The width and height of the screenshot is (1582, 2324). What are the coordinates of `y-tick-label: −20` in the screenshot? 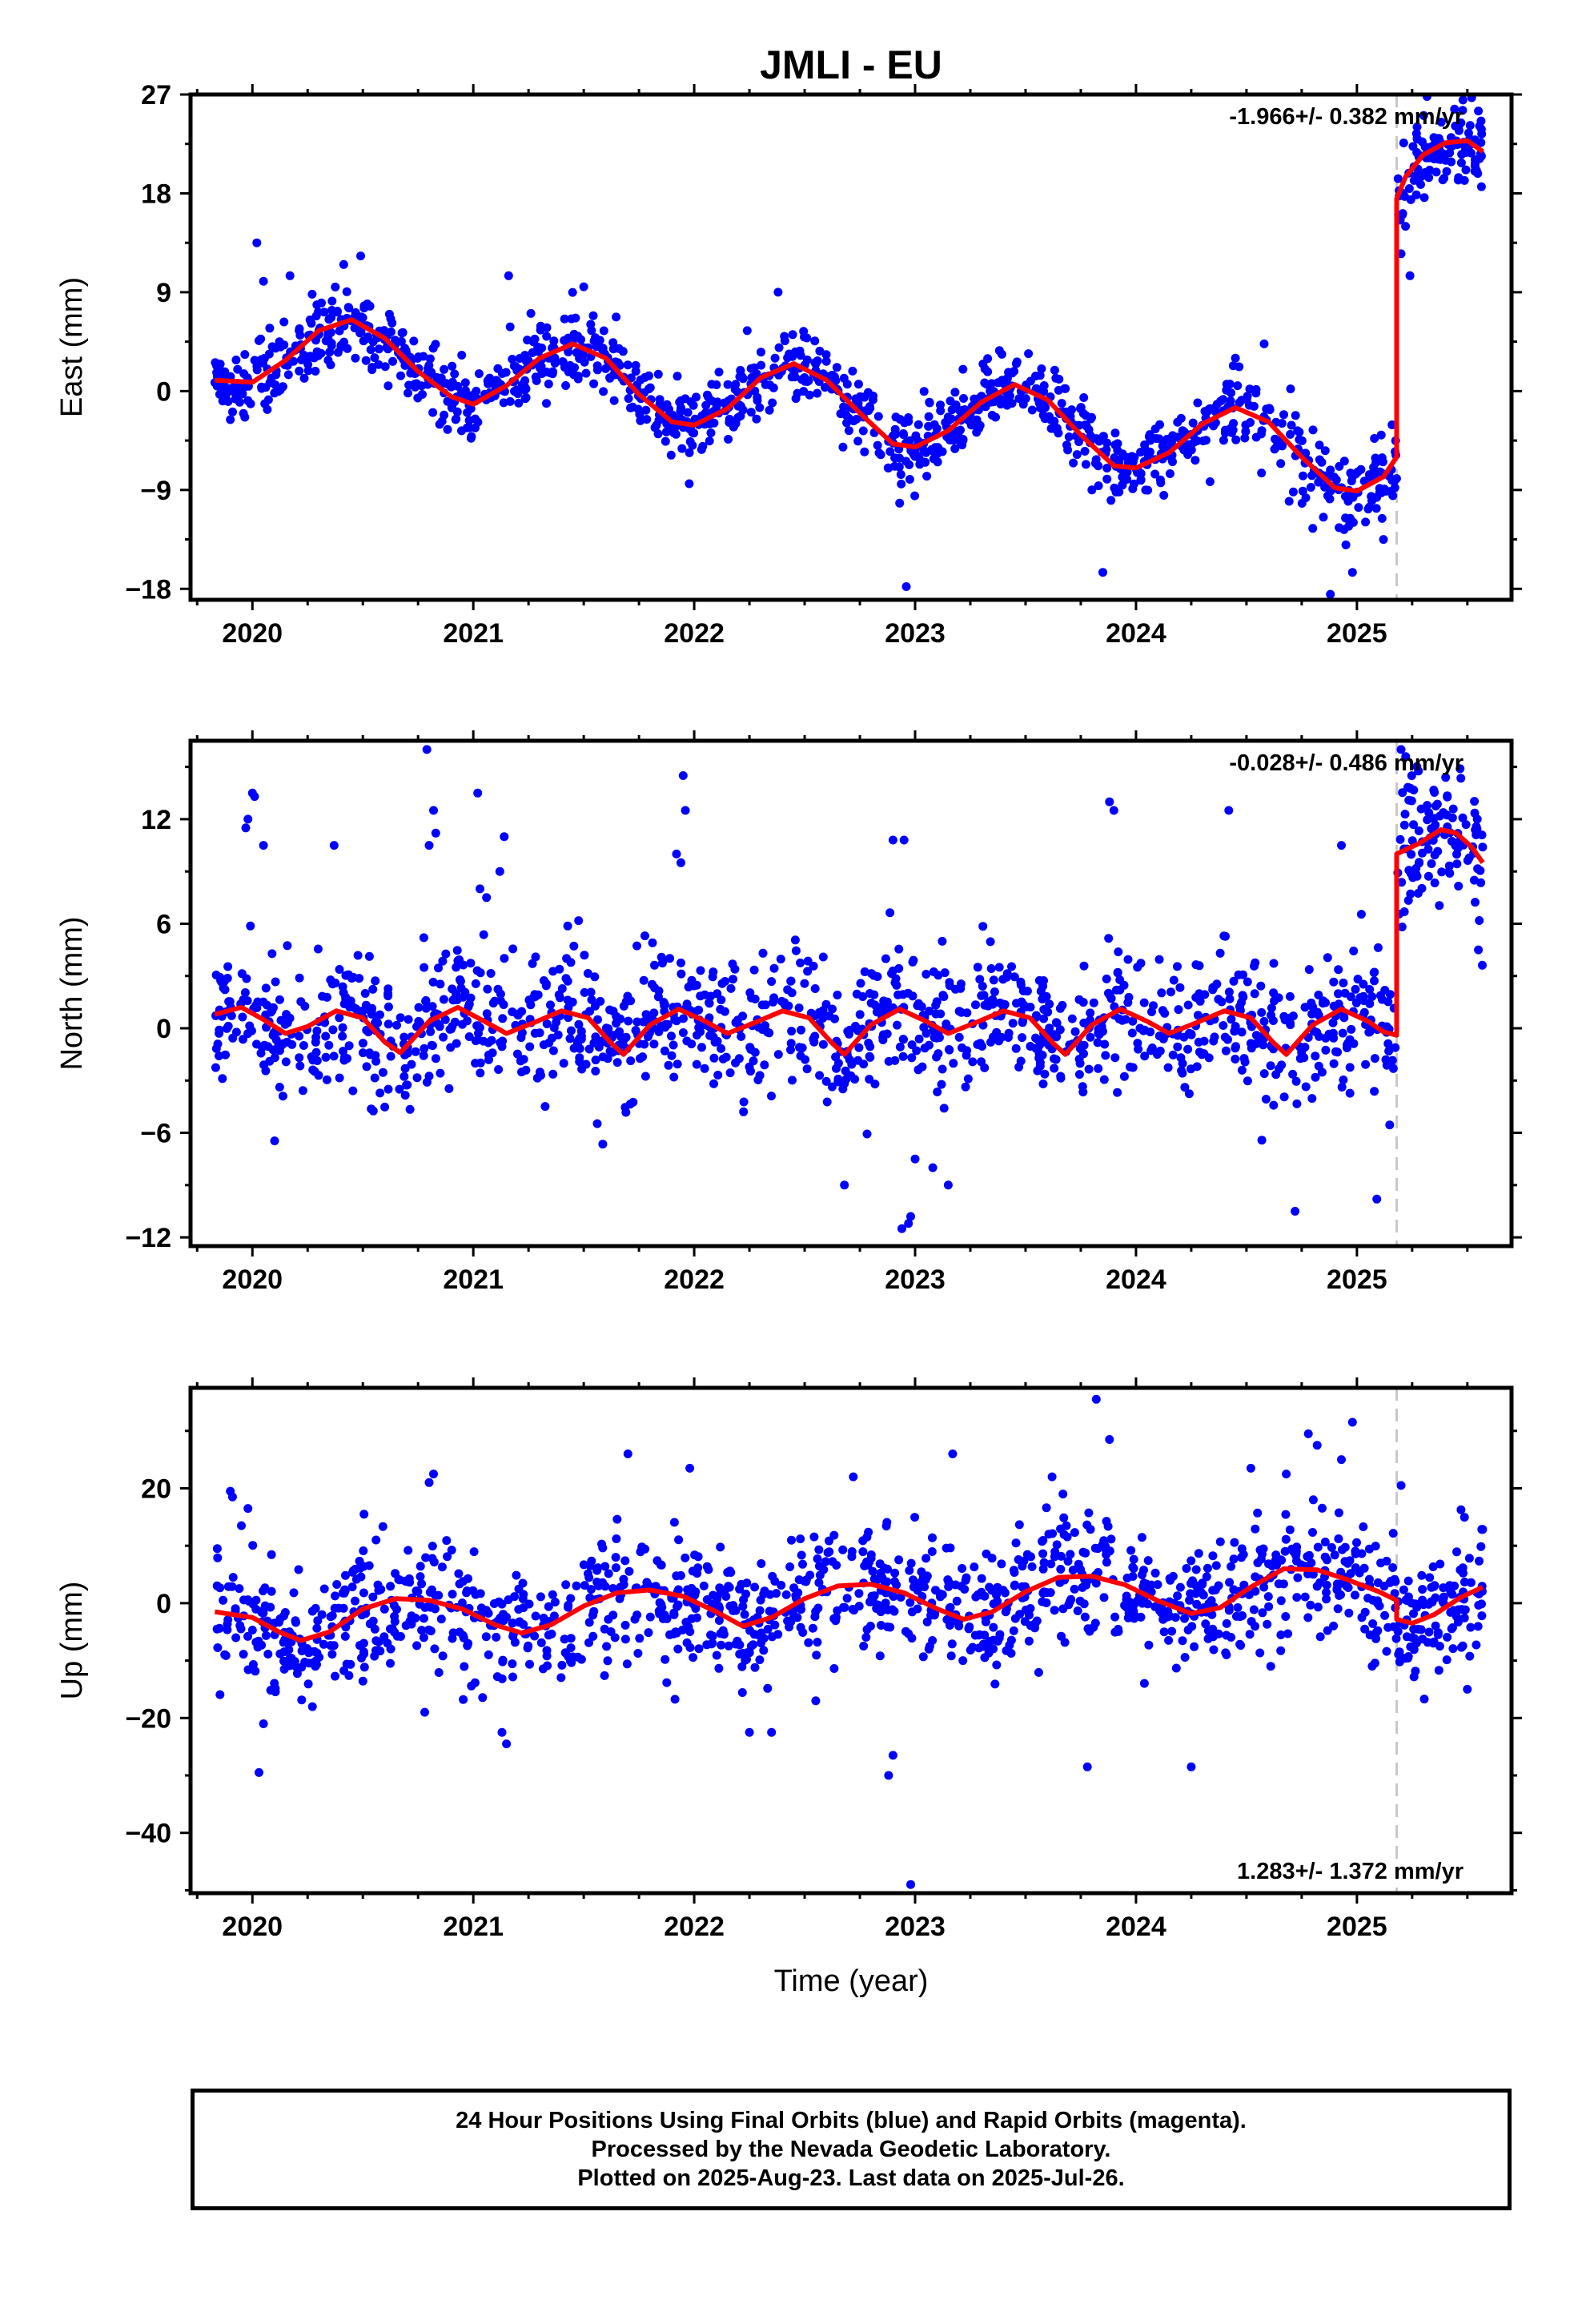 It's located at (148, 1718).